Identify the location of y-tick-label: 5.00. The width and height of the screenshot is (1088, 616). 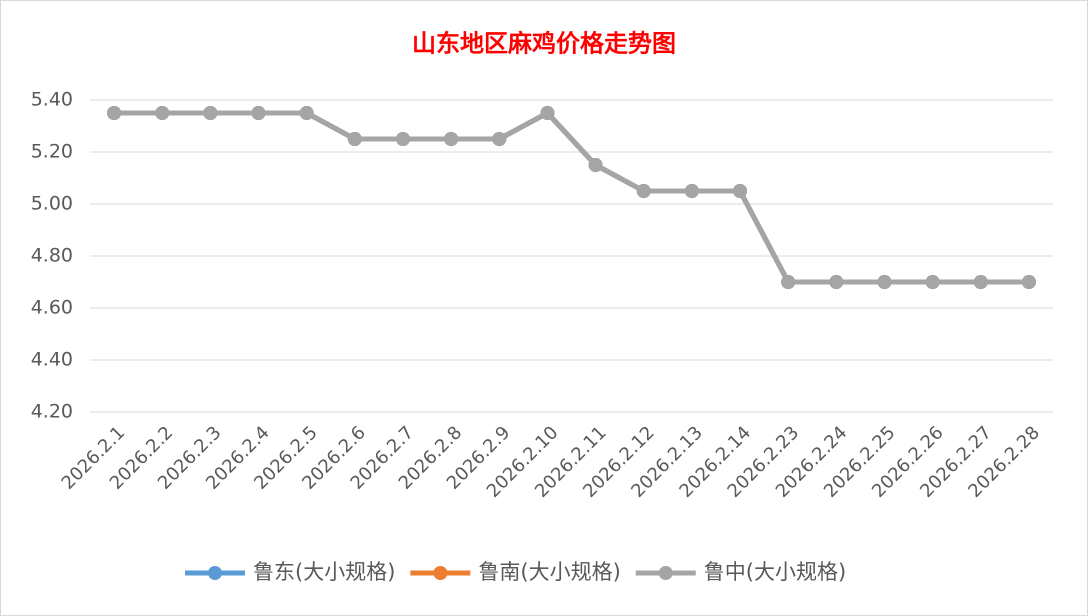
(52, 204).